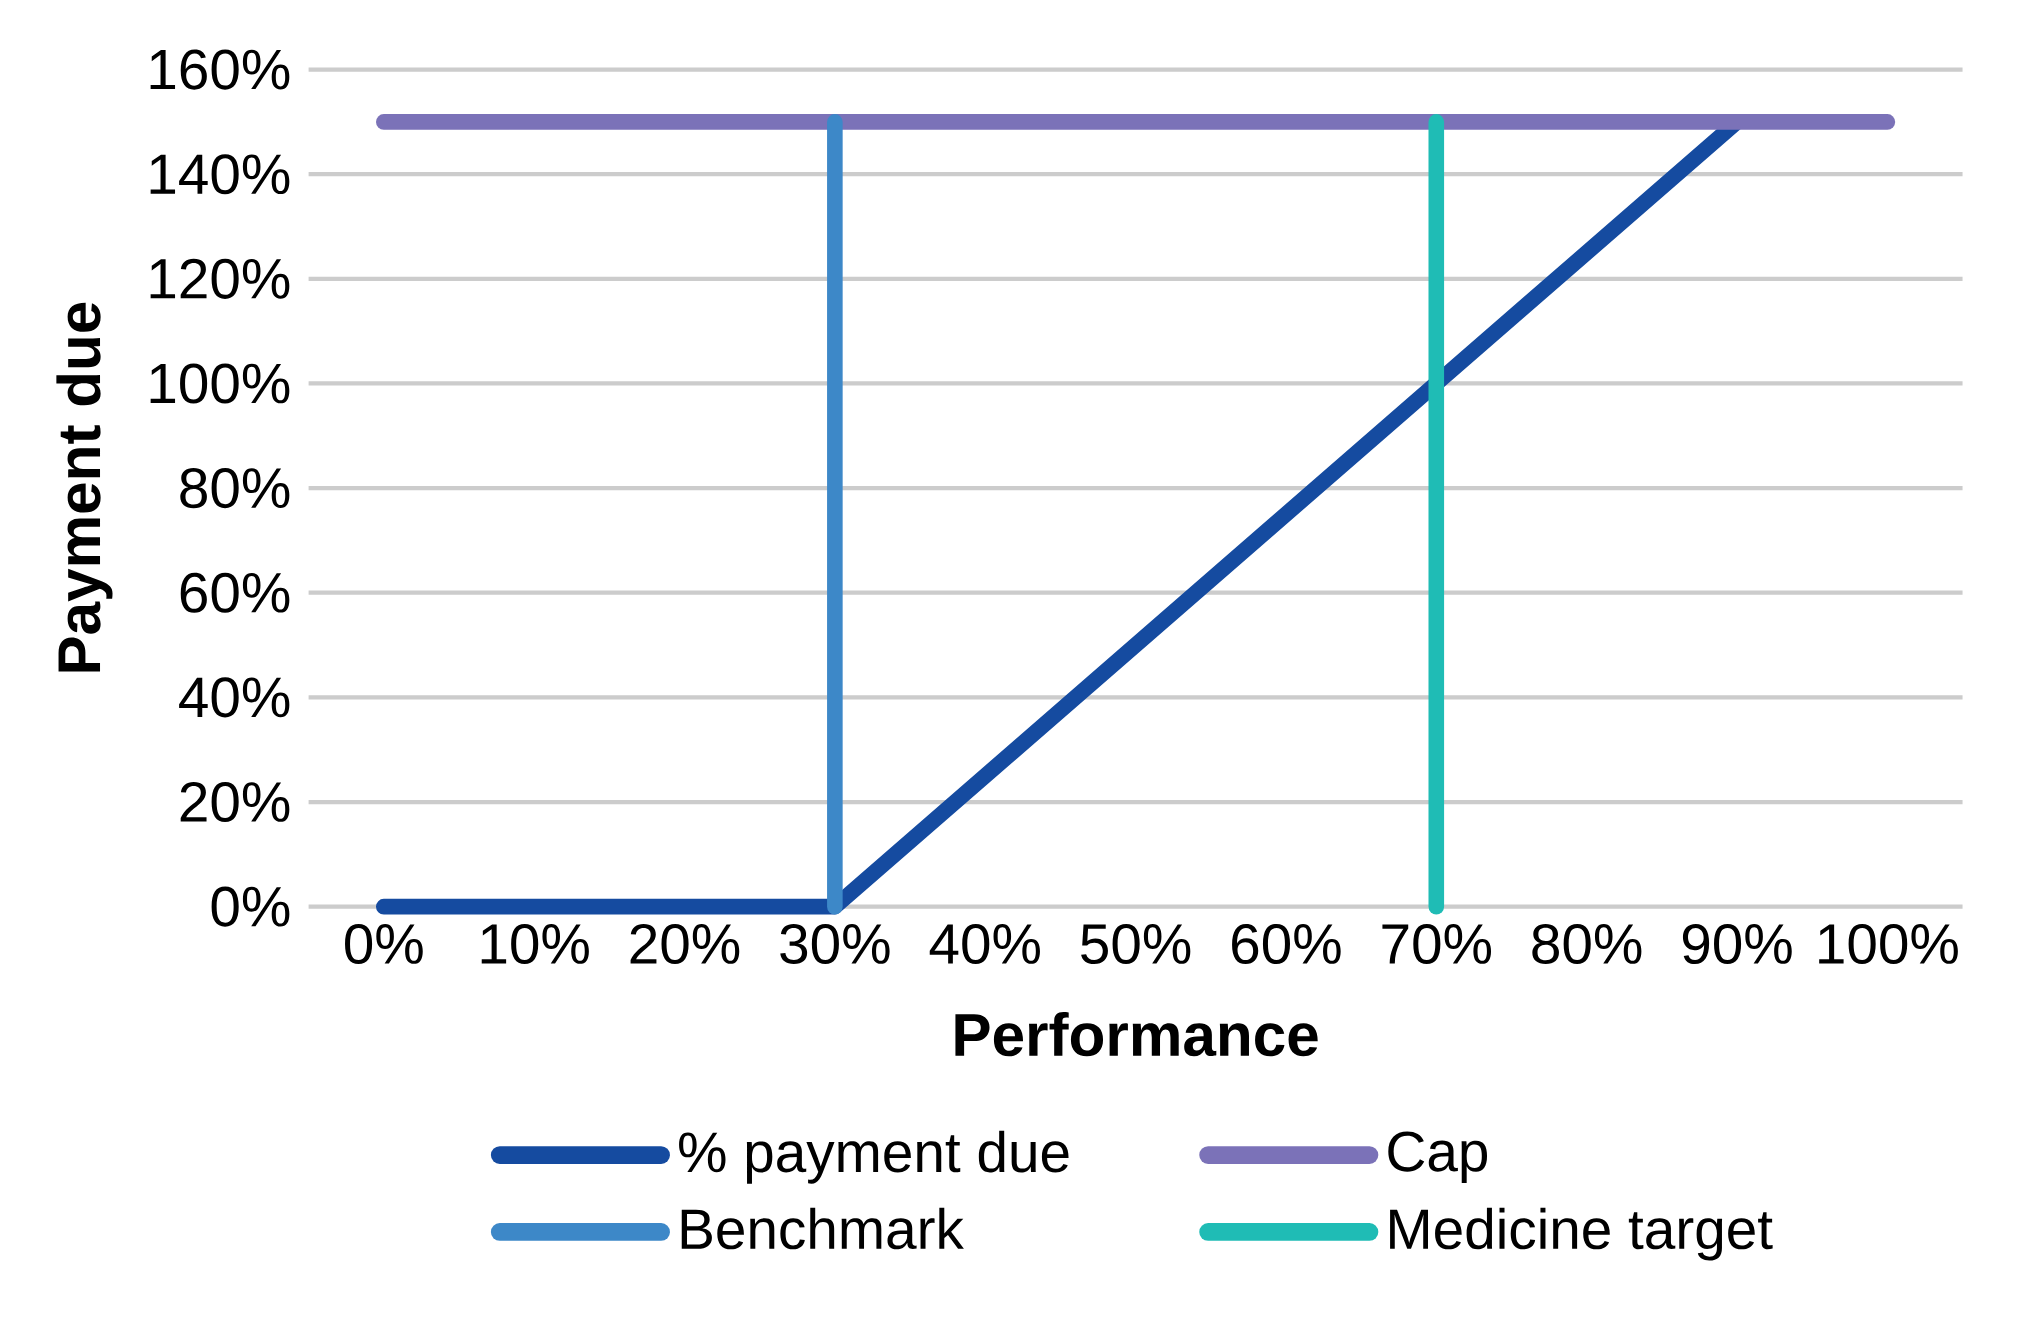 The height and width of the screenshot is (1330, 2017). Describe the element at coordinates (250, 906) in the screenshot. I see `y-tick-label: 0%` at that location.